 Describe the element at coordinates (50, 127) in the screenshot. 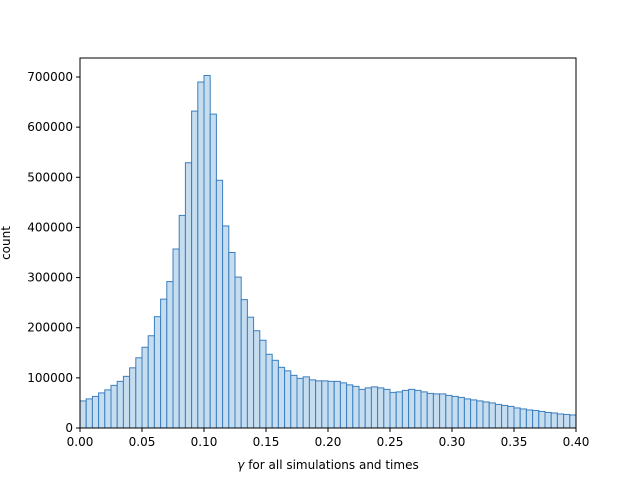

I see `y-tick-label: 600000` at that location.